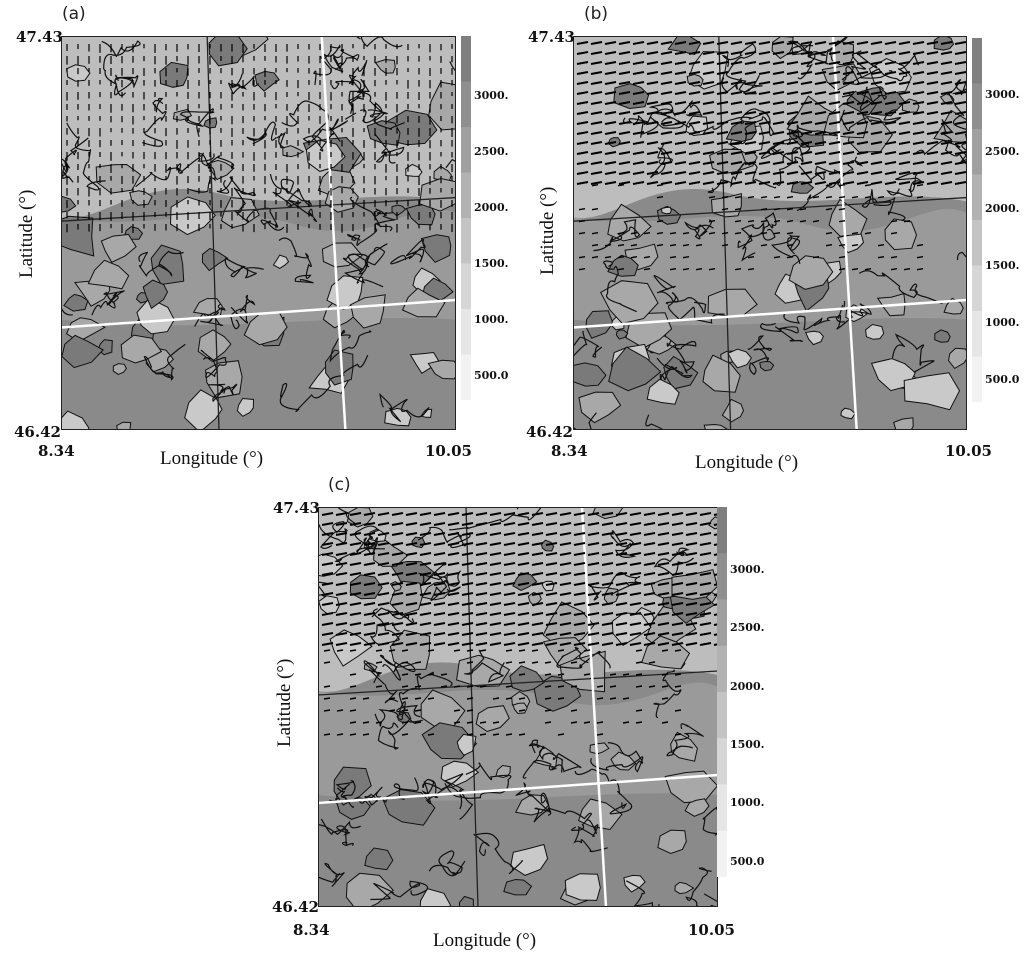 This screenshot has height=956, width=1033. I want to click on panel-label: (a), so click(74, 14).